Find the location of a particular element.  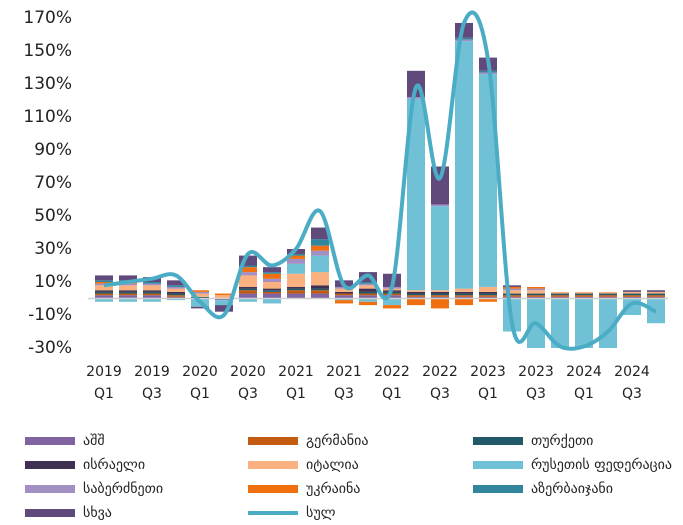

legend-label: აზერბაიჯანი is located at coordinates (572, 488).